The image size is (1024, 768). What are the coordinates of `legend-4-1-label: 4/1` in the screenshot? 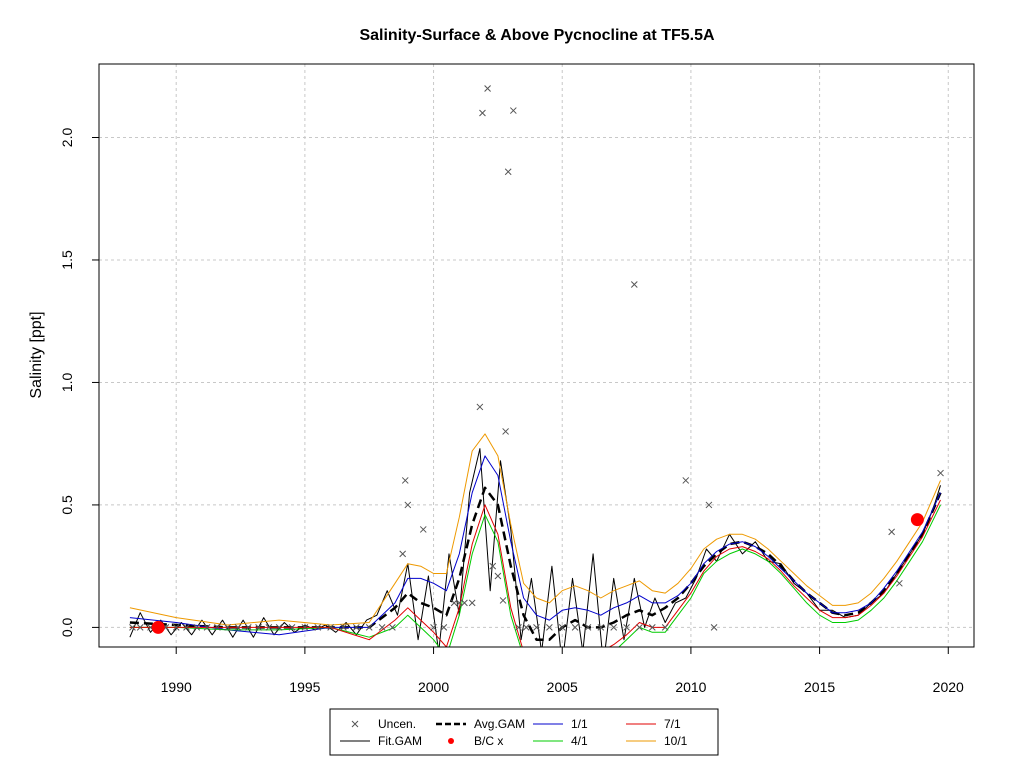 It's located at (579, 741).